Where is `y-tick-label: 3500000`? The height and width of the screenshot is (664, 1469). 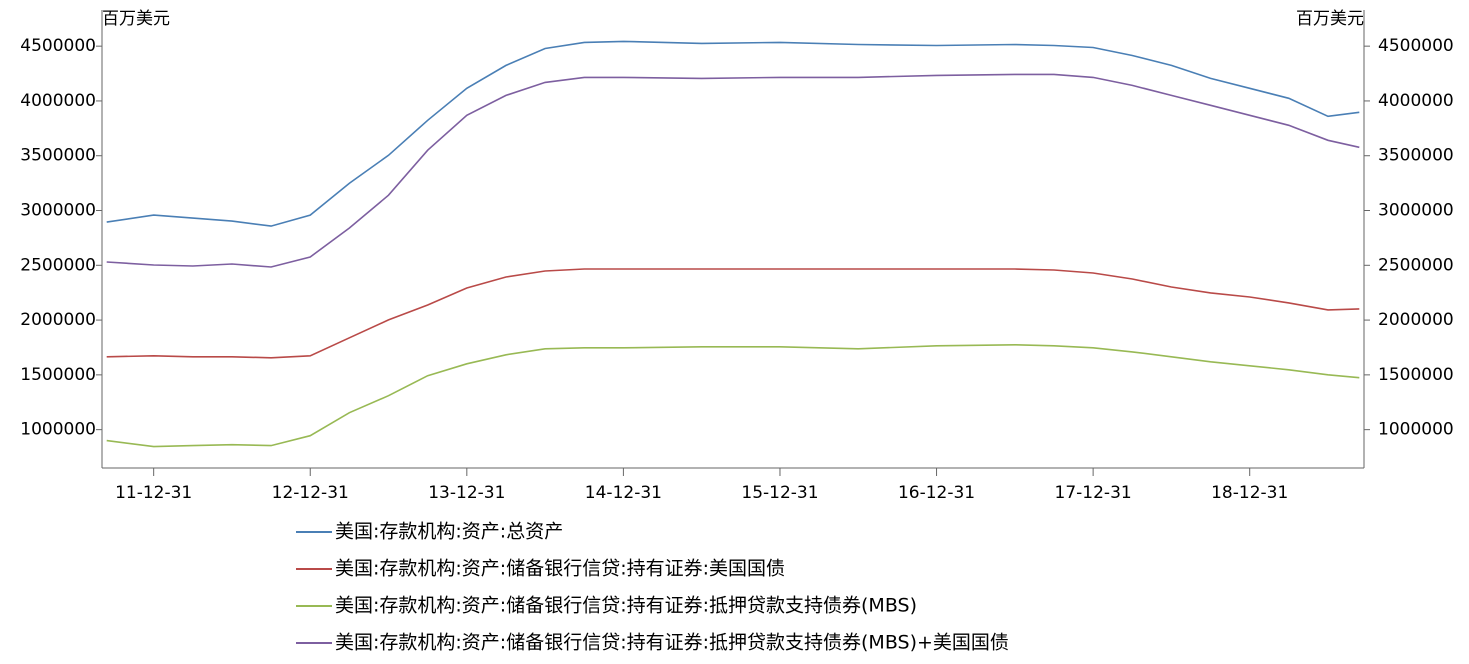 y-tick-label: 3500000 is located at coordinates (58, 156).